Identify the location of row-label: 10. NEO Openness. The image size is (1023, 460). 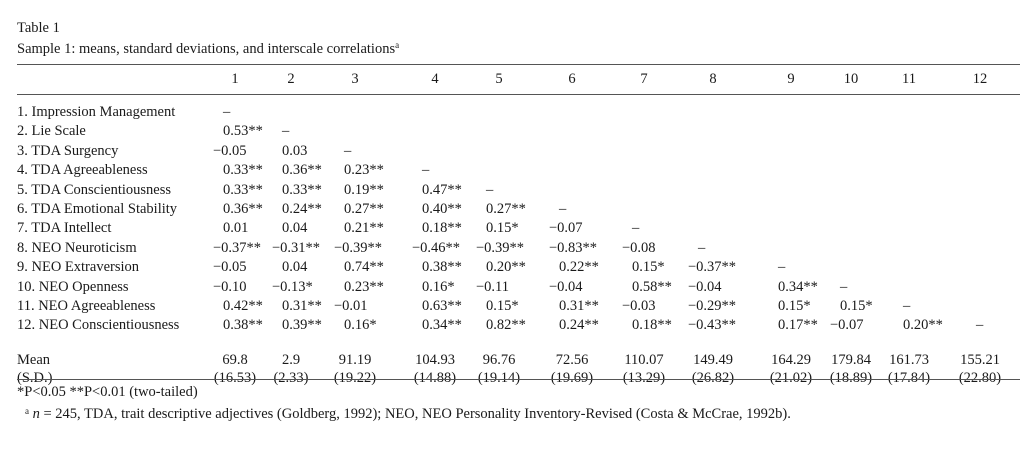
(73, 286).